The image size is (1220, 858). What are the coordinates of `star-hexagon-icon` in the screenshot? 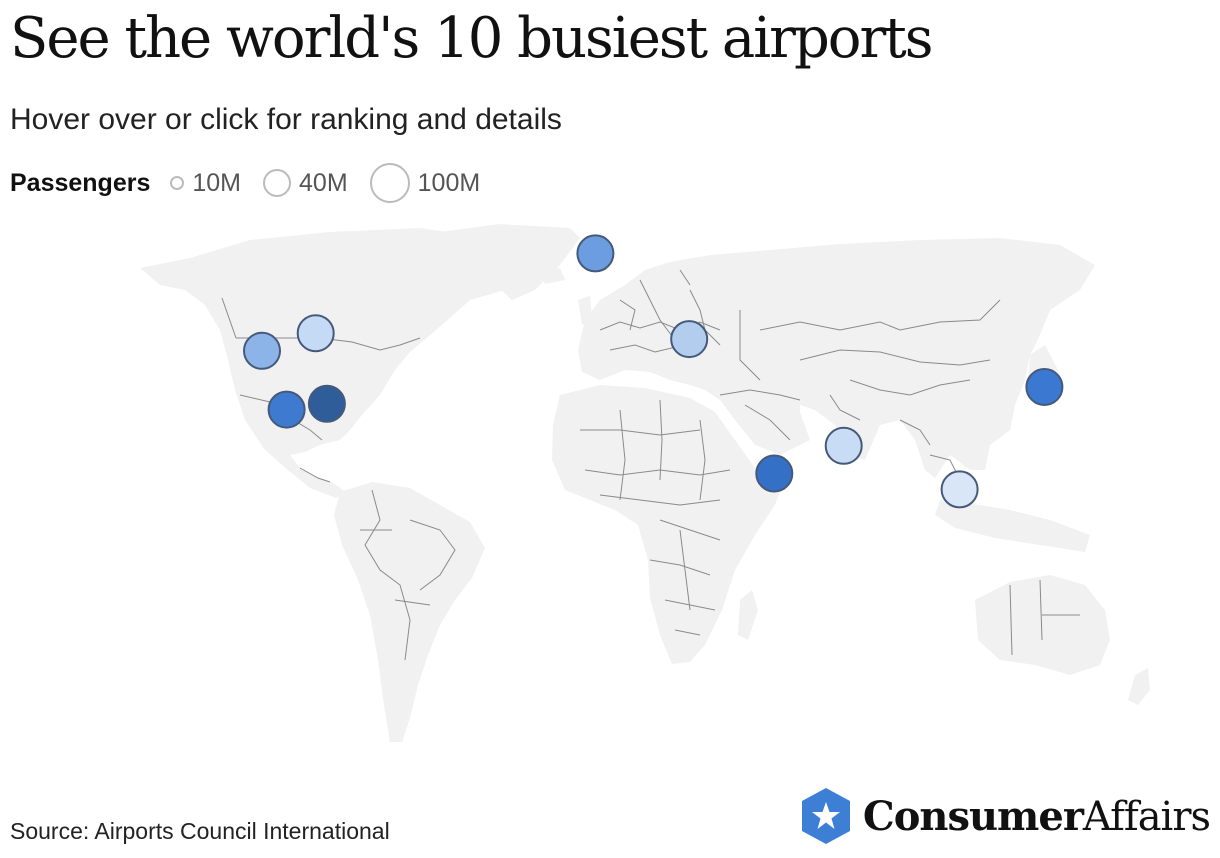 It's located at (825, 816).